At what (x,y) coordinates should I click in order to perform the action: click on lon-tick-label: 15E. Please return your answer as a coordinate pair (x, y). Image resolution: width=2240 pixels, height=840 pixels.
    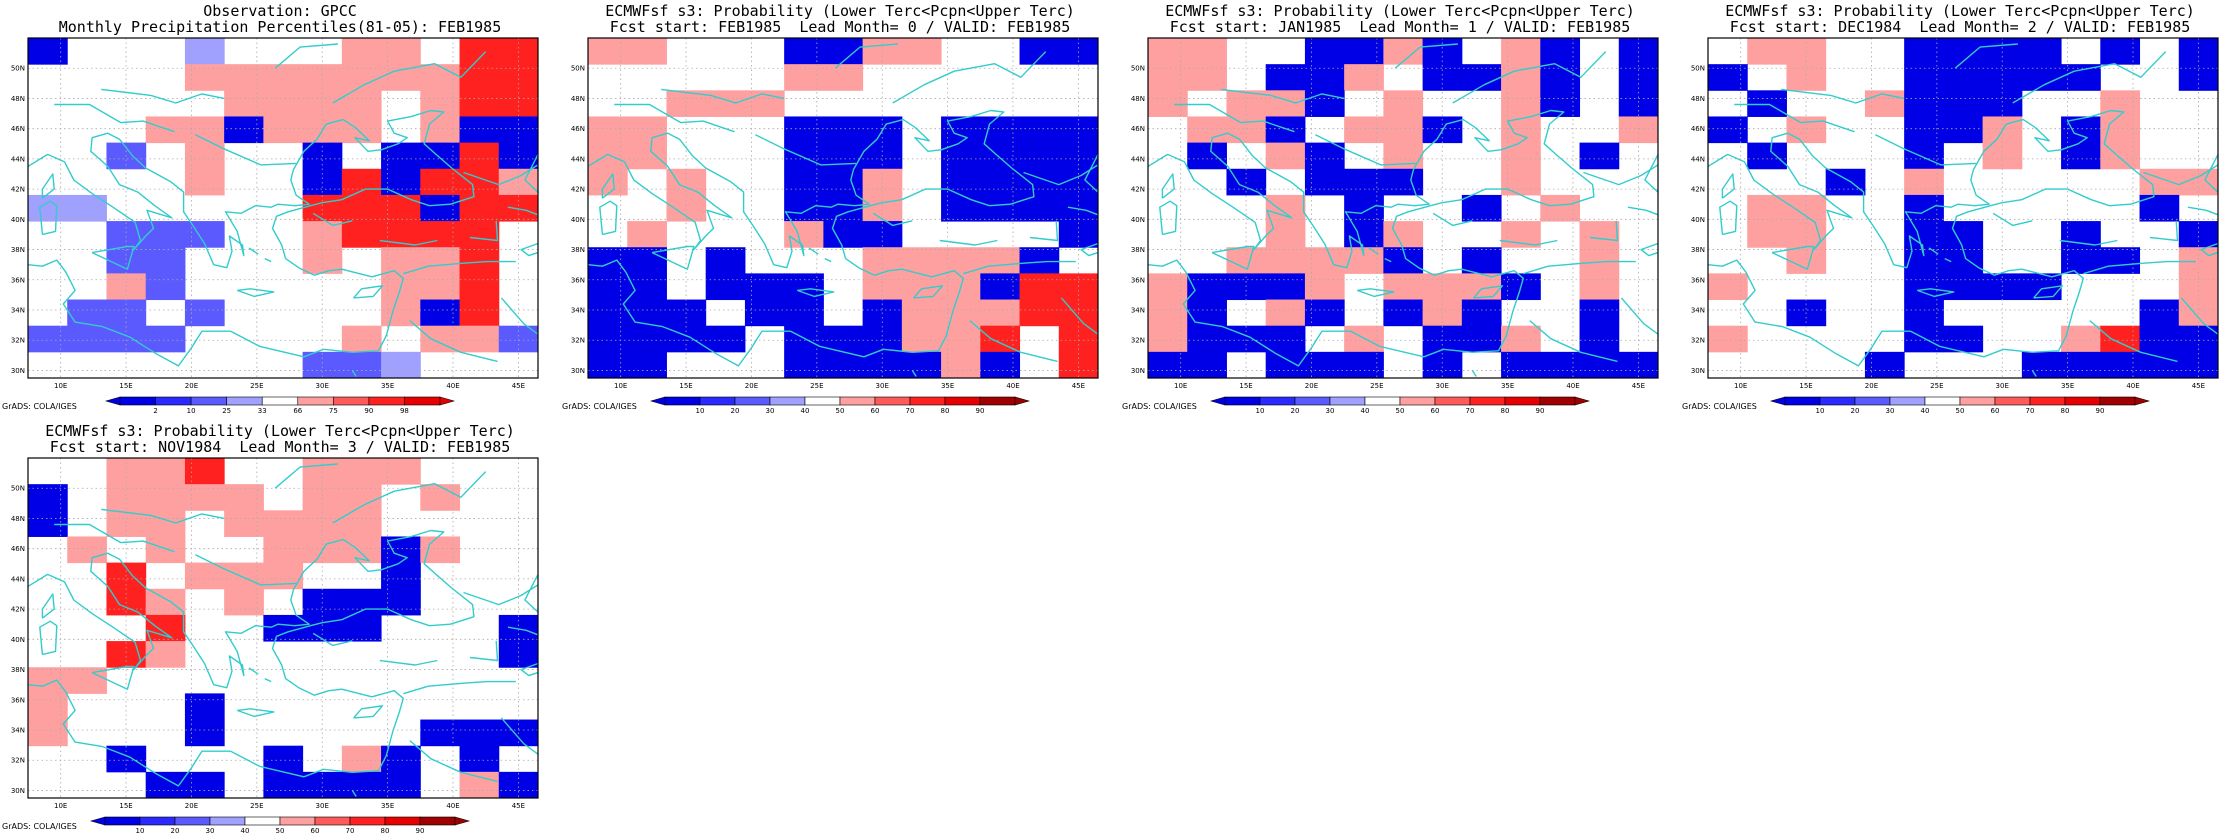
    Looking at the image, I should click on (1245, 386).